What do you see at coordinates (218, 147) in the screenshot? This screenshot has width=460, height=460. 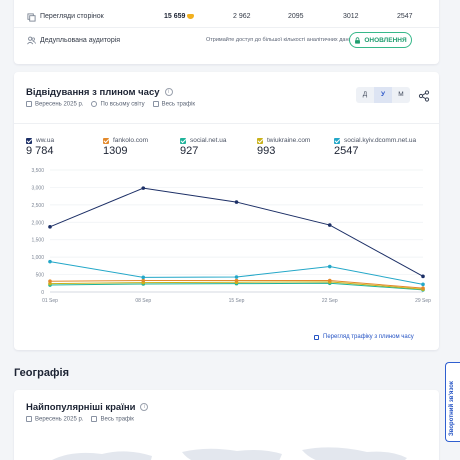 I see `legend-item: social.net.ua 927` at bounding box center [218, 147].